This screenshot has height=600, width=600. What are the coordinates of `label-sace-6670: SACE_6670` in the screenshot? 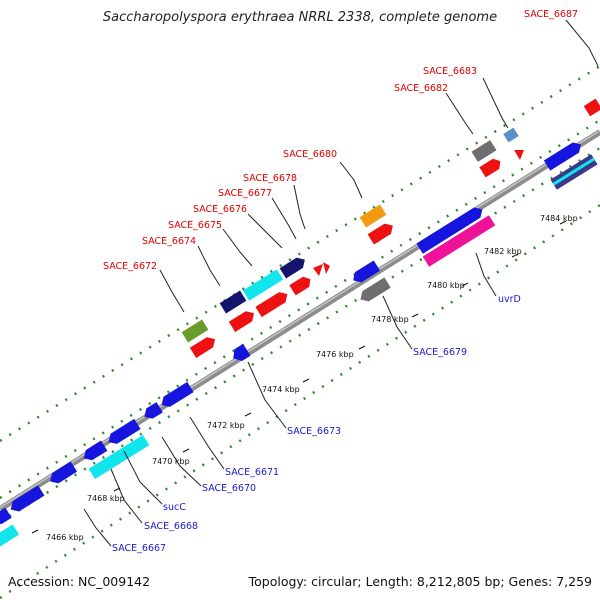 It's located at (229, 488).